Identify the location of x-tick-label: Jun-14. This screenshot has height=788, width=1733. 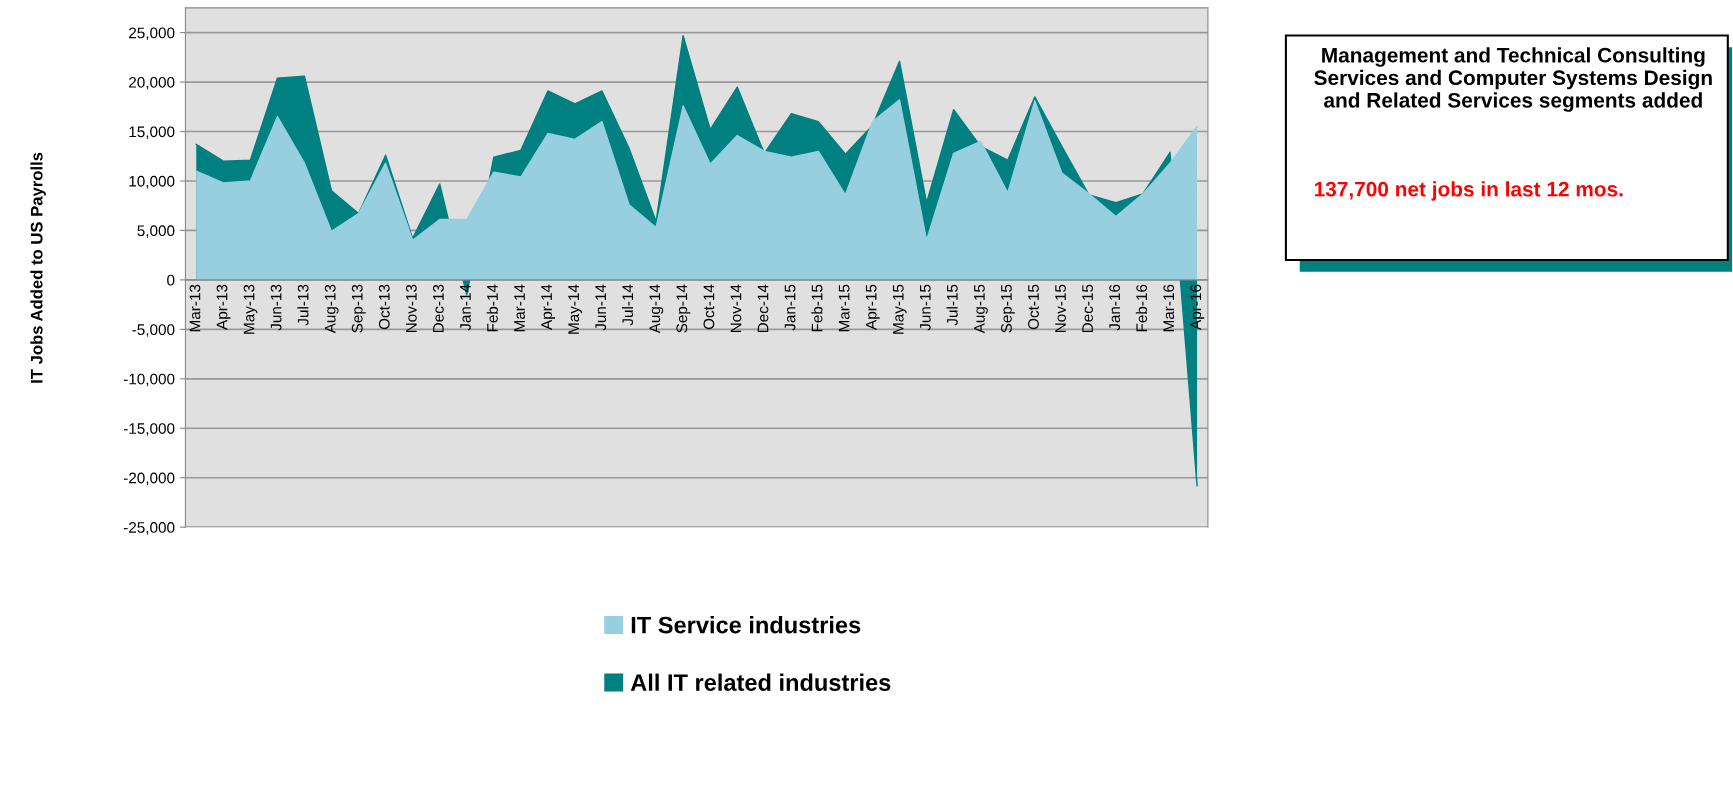
(601, 307).